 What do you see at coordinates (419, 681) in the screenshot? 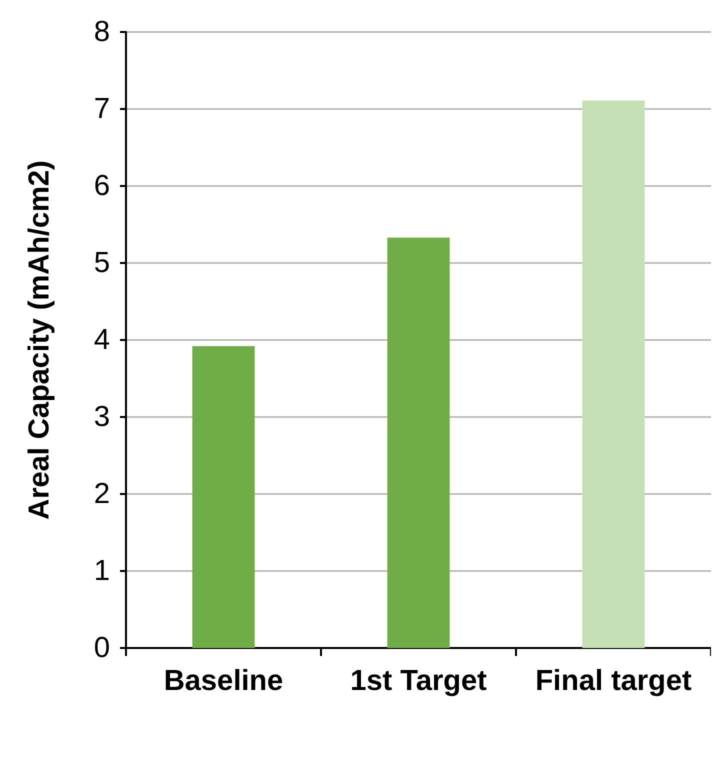
I see `x-tick-label: 1st Target` at bounding box center [419, 681].